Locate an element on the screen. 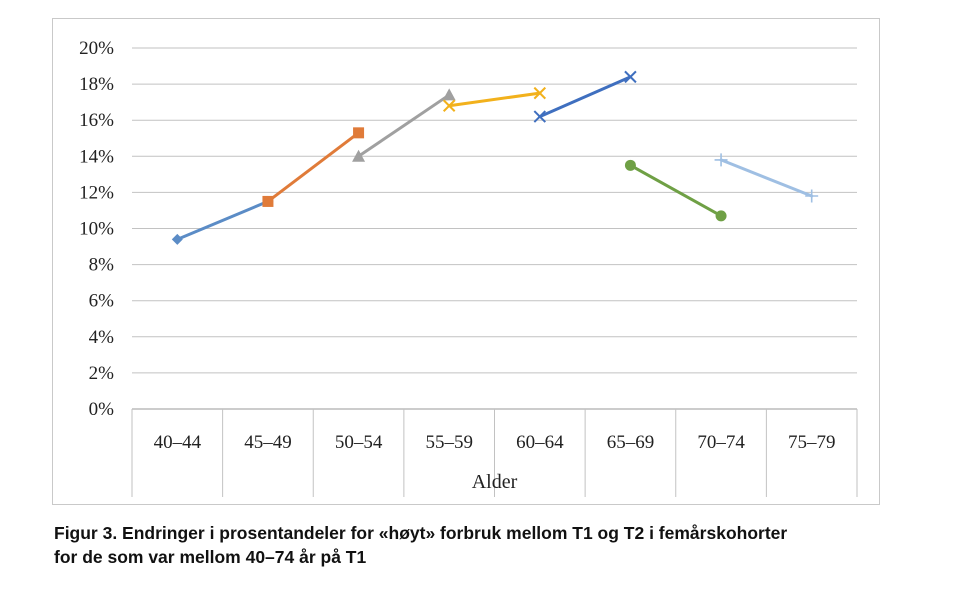 Image resolution: width=960 pixels, height=590 pixels. x-tick-label: 75–79 is located at coordinates (812, 442).